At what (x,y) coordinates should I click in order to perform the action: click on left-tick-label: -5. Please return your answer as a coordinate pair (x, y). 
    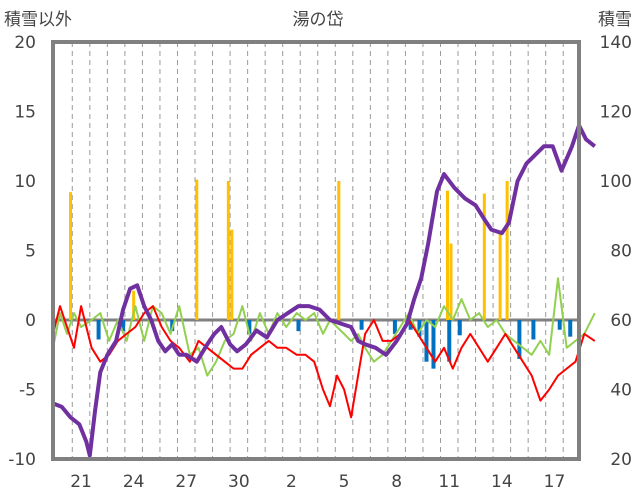
    Looking at the image, I should click on (27, 391).